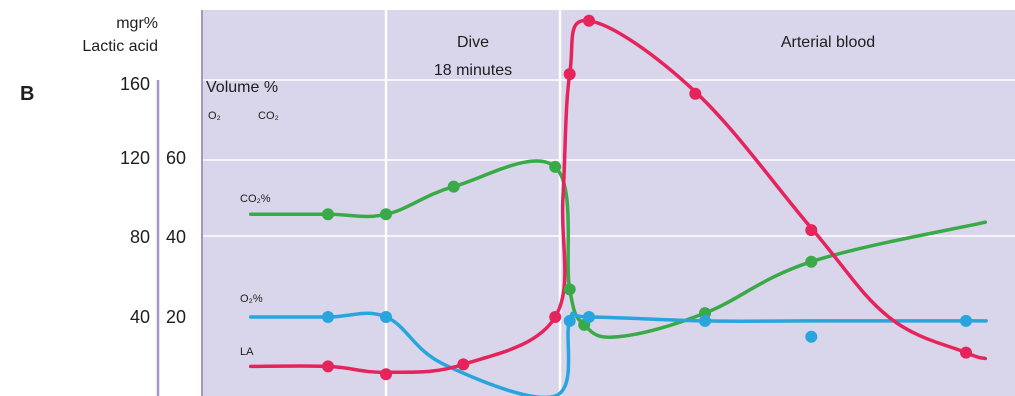 This screenshot has width=1015, height=396. Describe the element at coordinates (251, 299) in the screenshot. I see `series-label-o2: O₂%` at that location.